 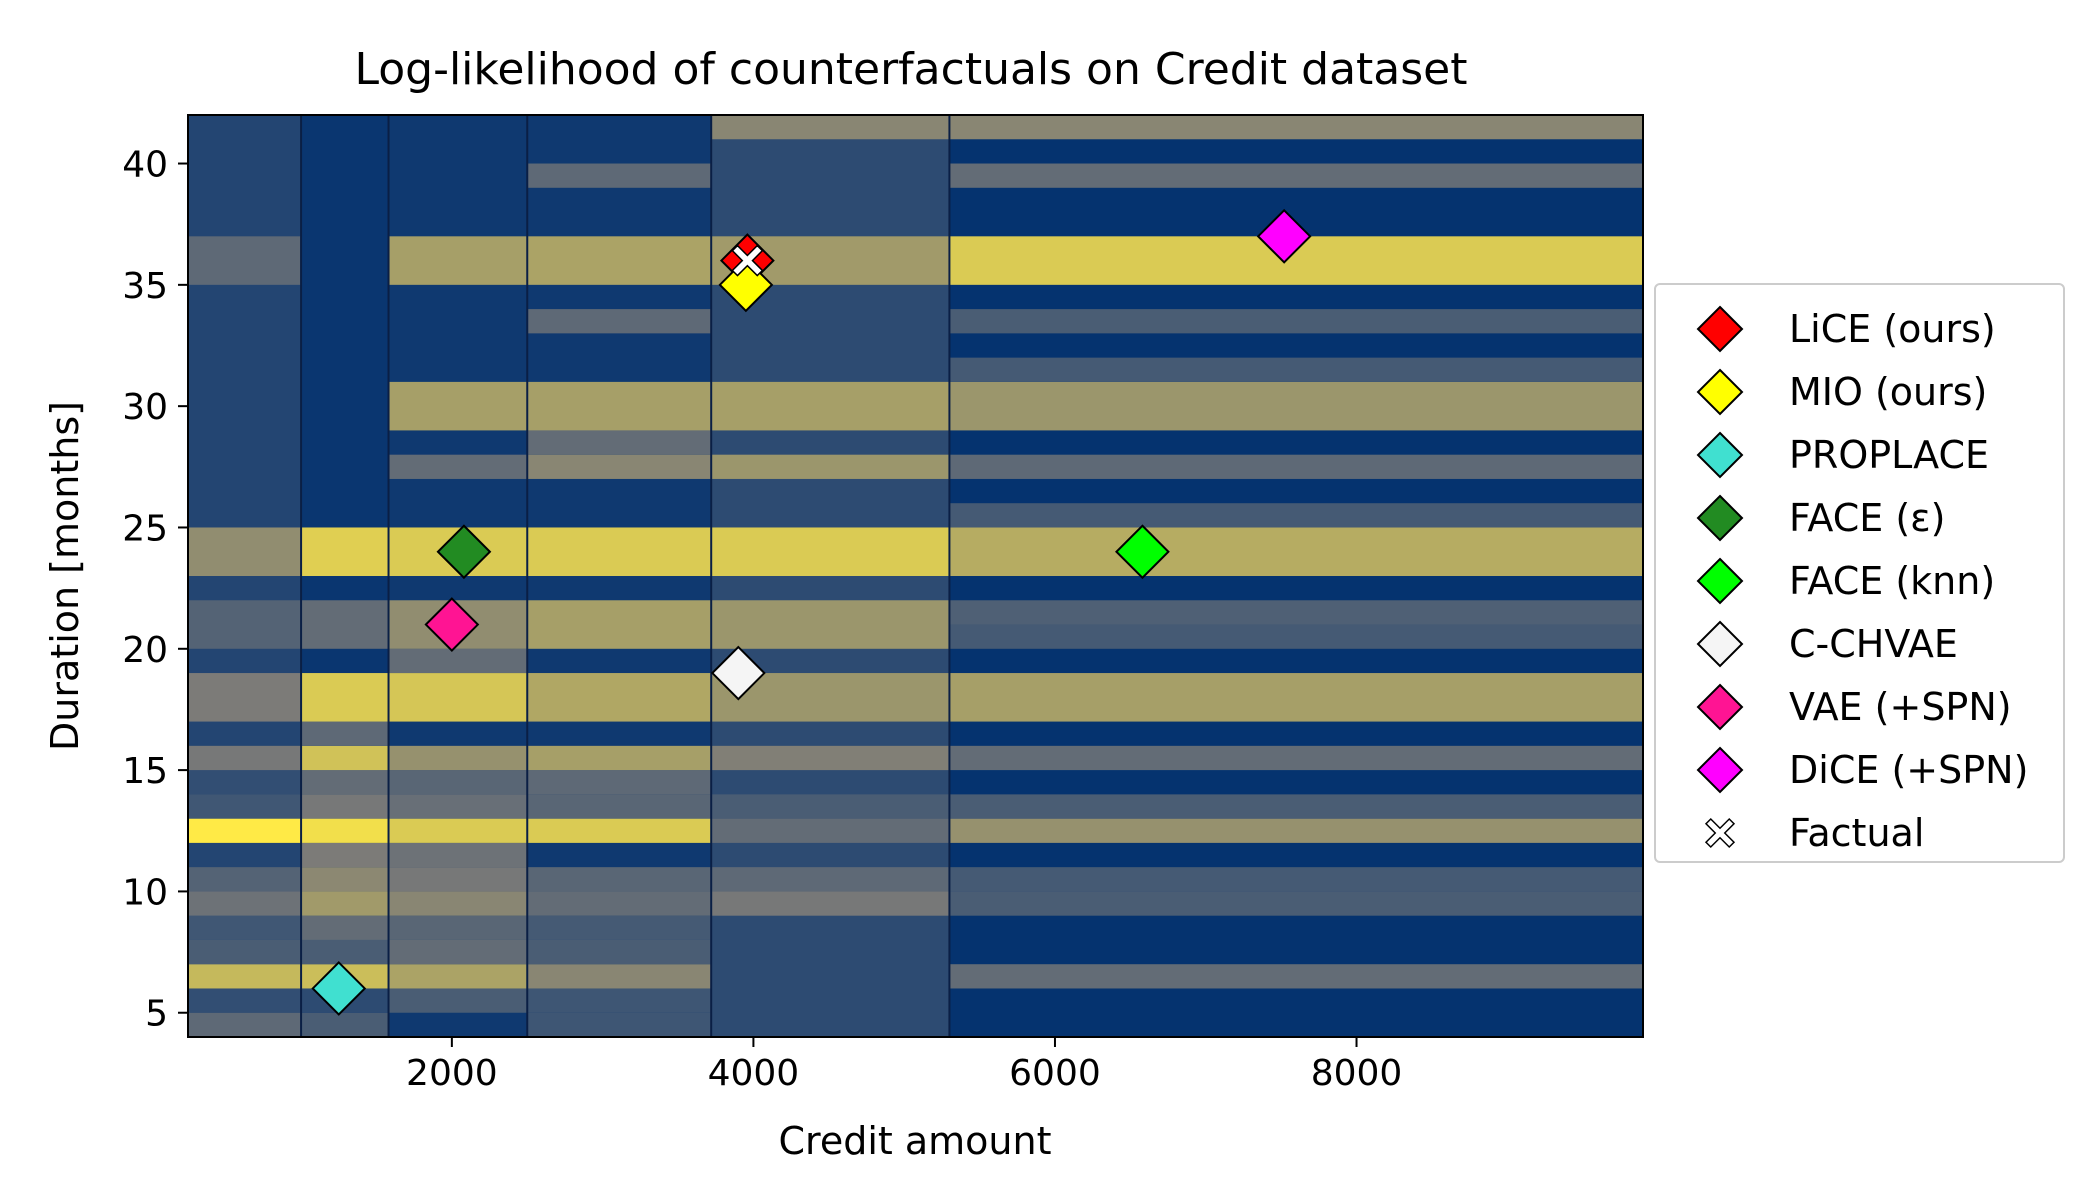 What do you see at coordinates (65, 576) in the screenshot?
I see `y-axis-label: Duration [months]` at bounding box center [65, 576].